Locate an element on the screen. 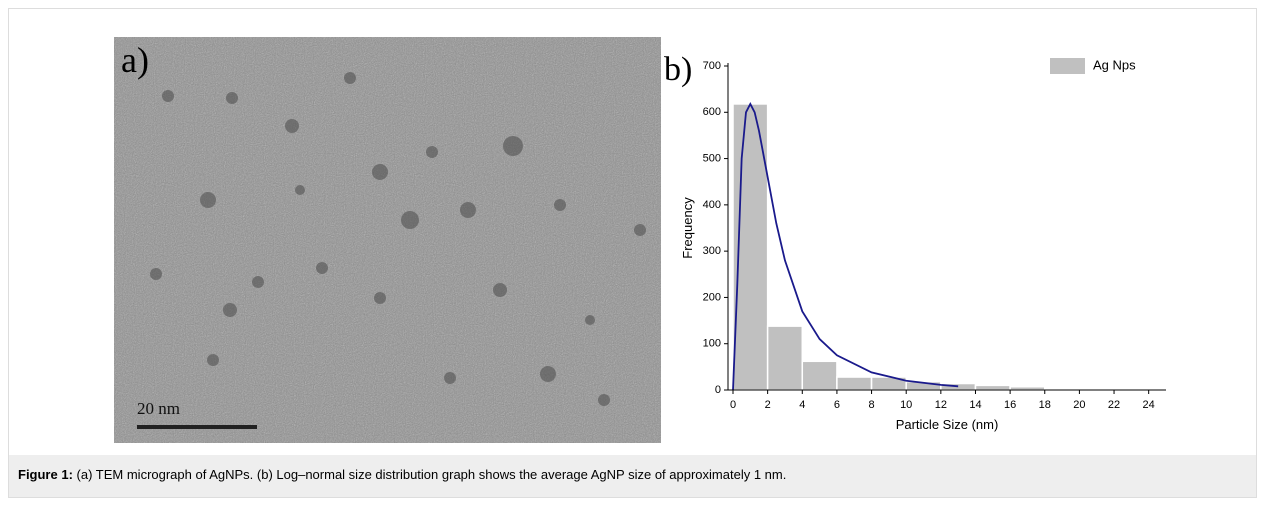 Image resolution: width=1265 pixels, height=511 pixels. x-tick-label: 4 is located at coordinates (802, 405).